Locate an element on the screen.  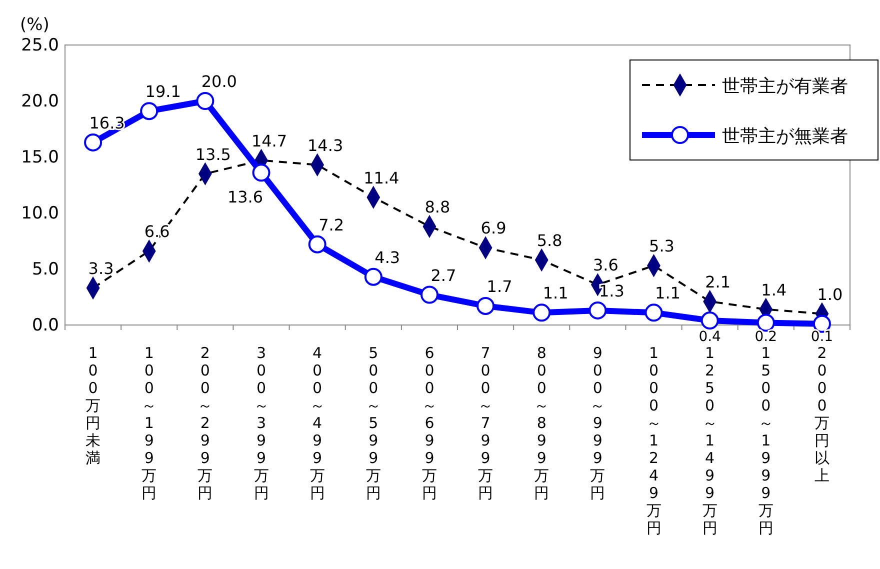
data-label: 0.2 is located at coordinates (766, 337).